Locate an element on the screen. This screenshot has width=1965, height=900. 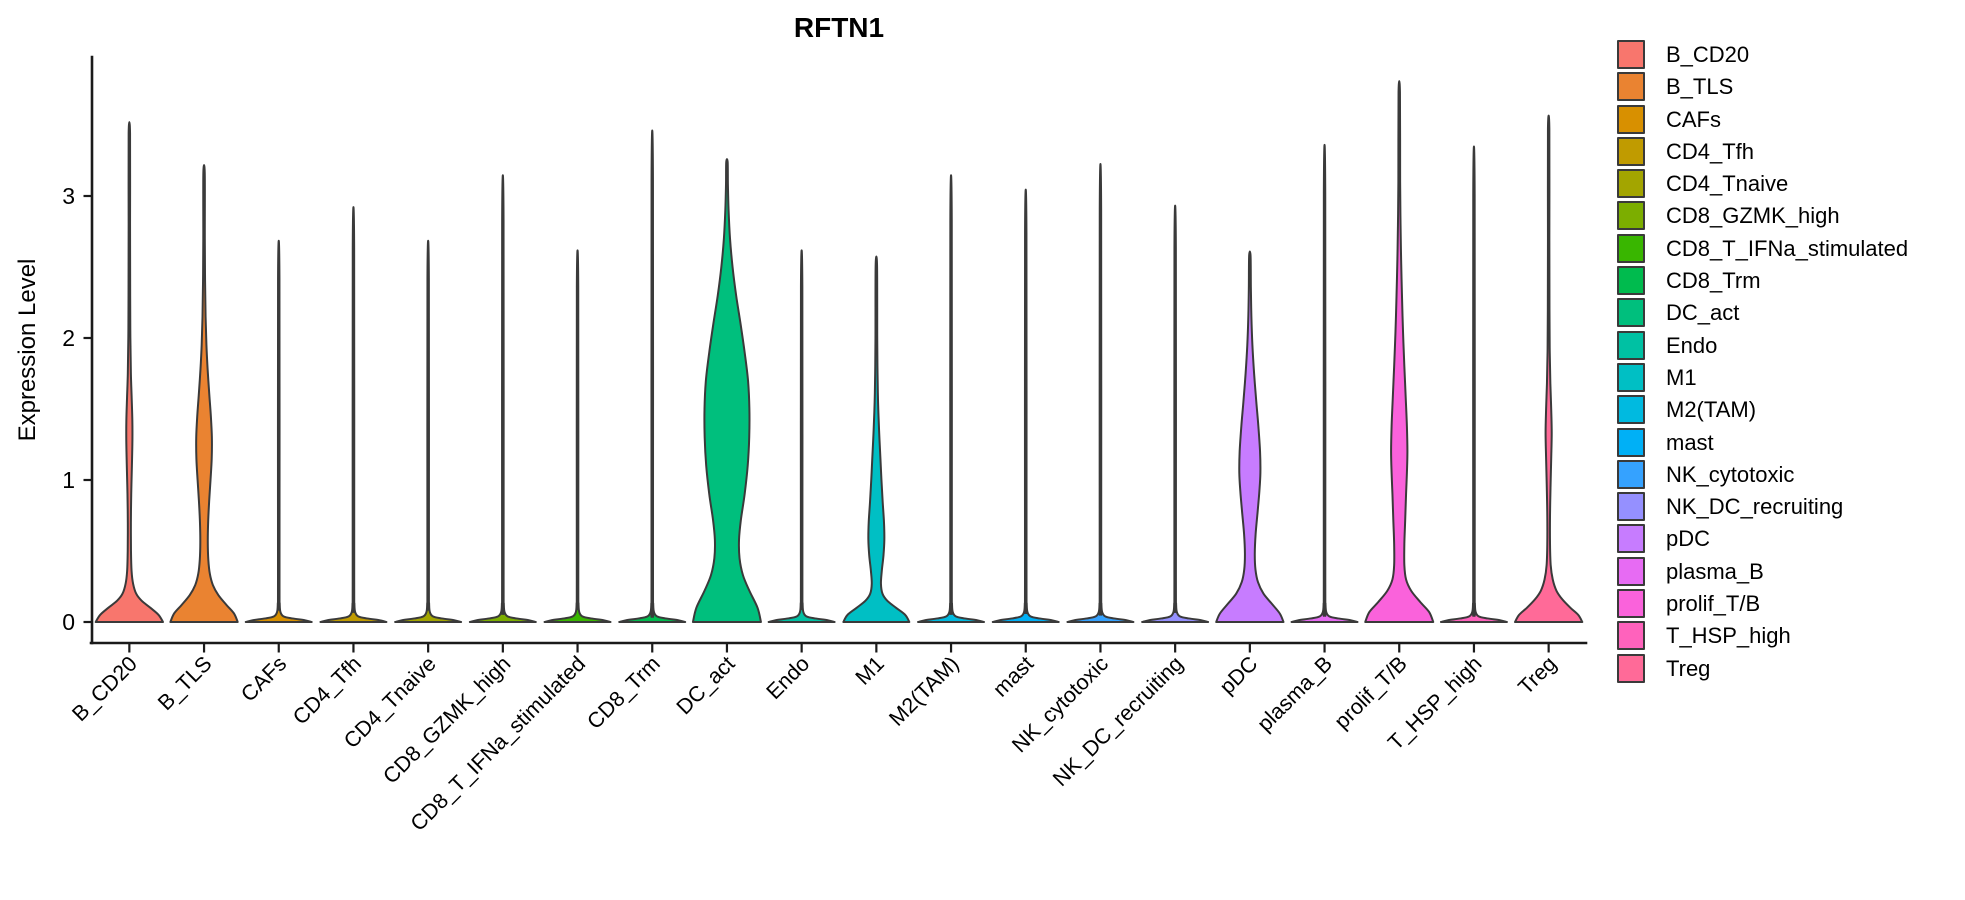
legend-row: CD8_Trm is located at coordinates (1762, 281).